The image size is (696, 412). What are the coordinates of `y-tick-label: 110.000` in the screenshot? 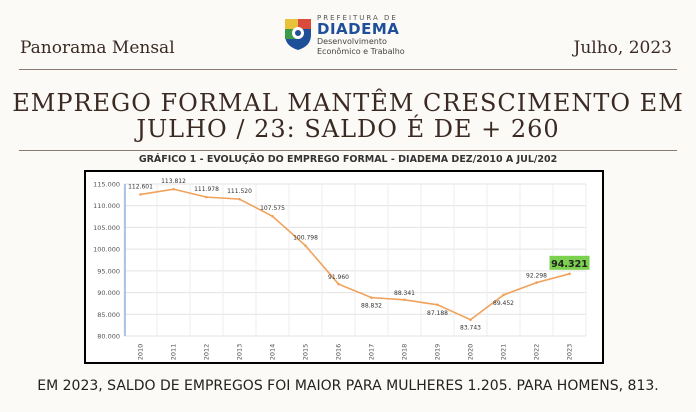 It's located at (106, 206).